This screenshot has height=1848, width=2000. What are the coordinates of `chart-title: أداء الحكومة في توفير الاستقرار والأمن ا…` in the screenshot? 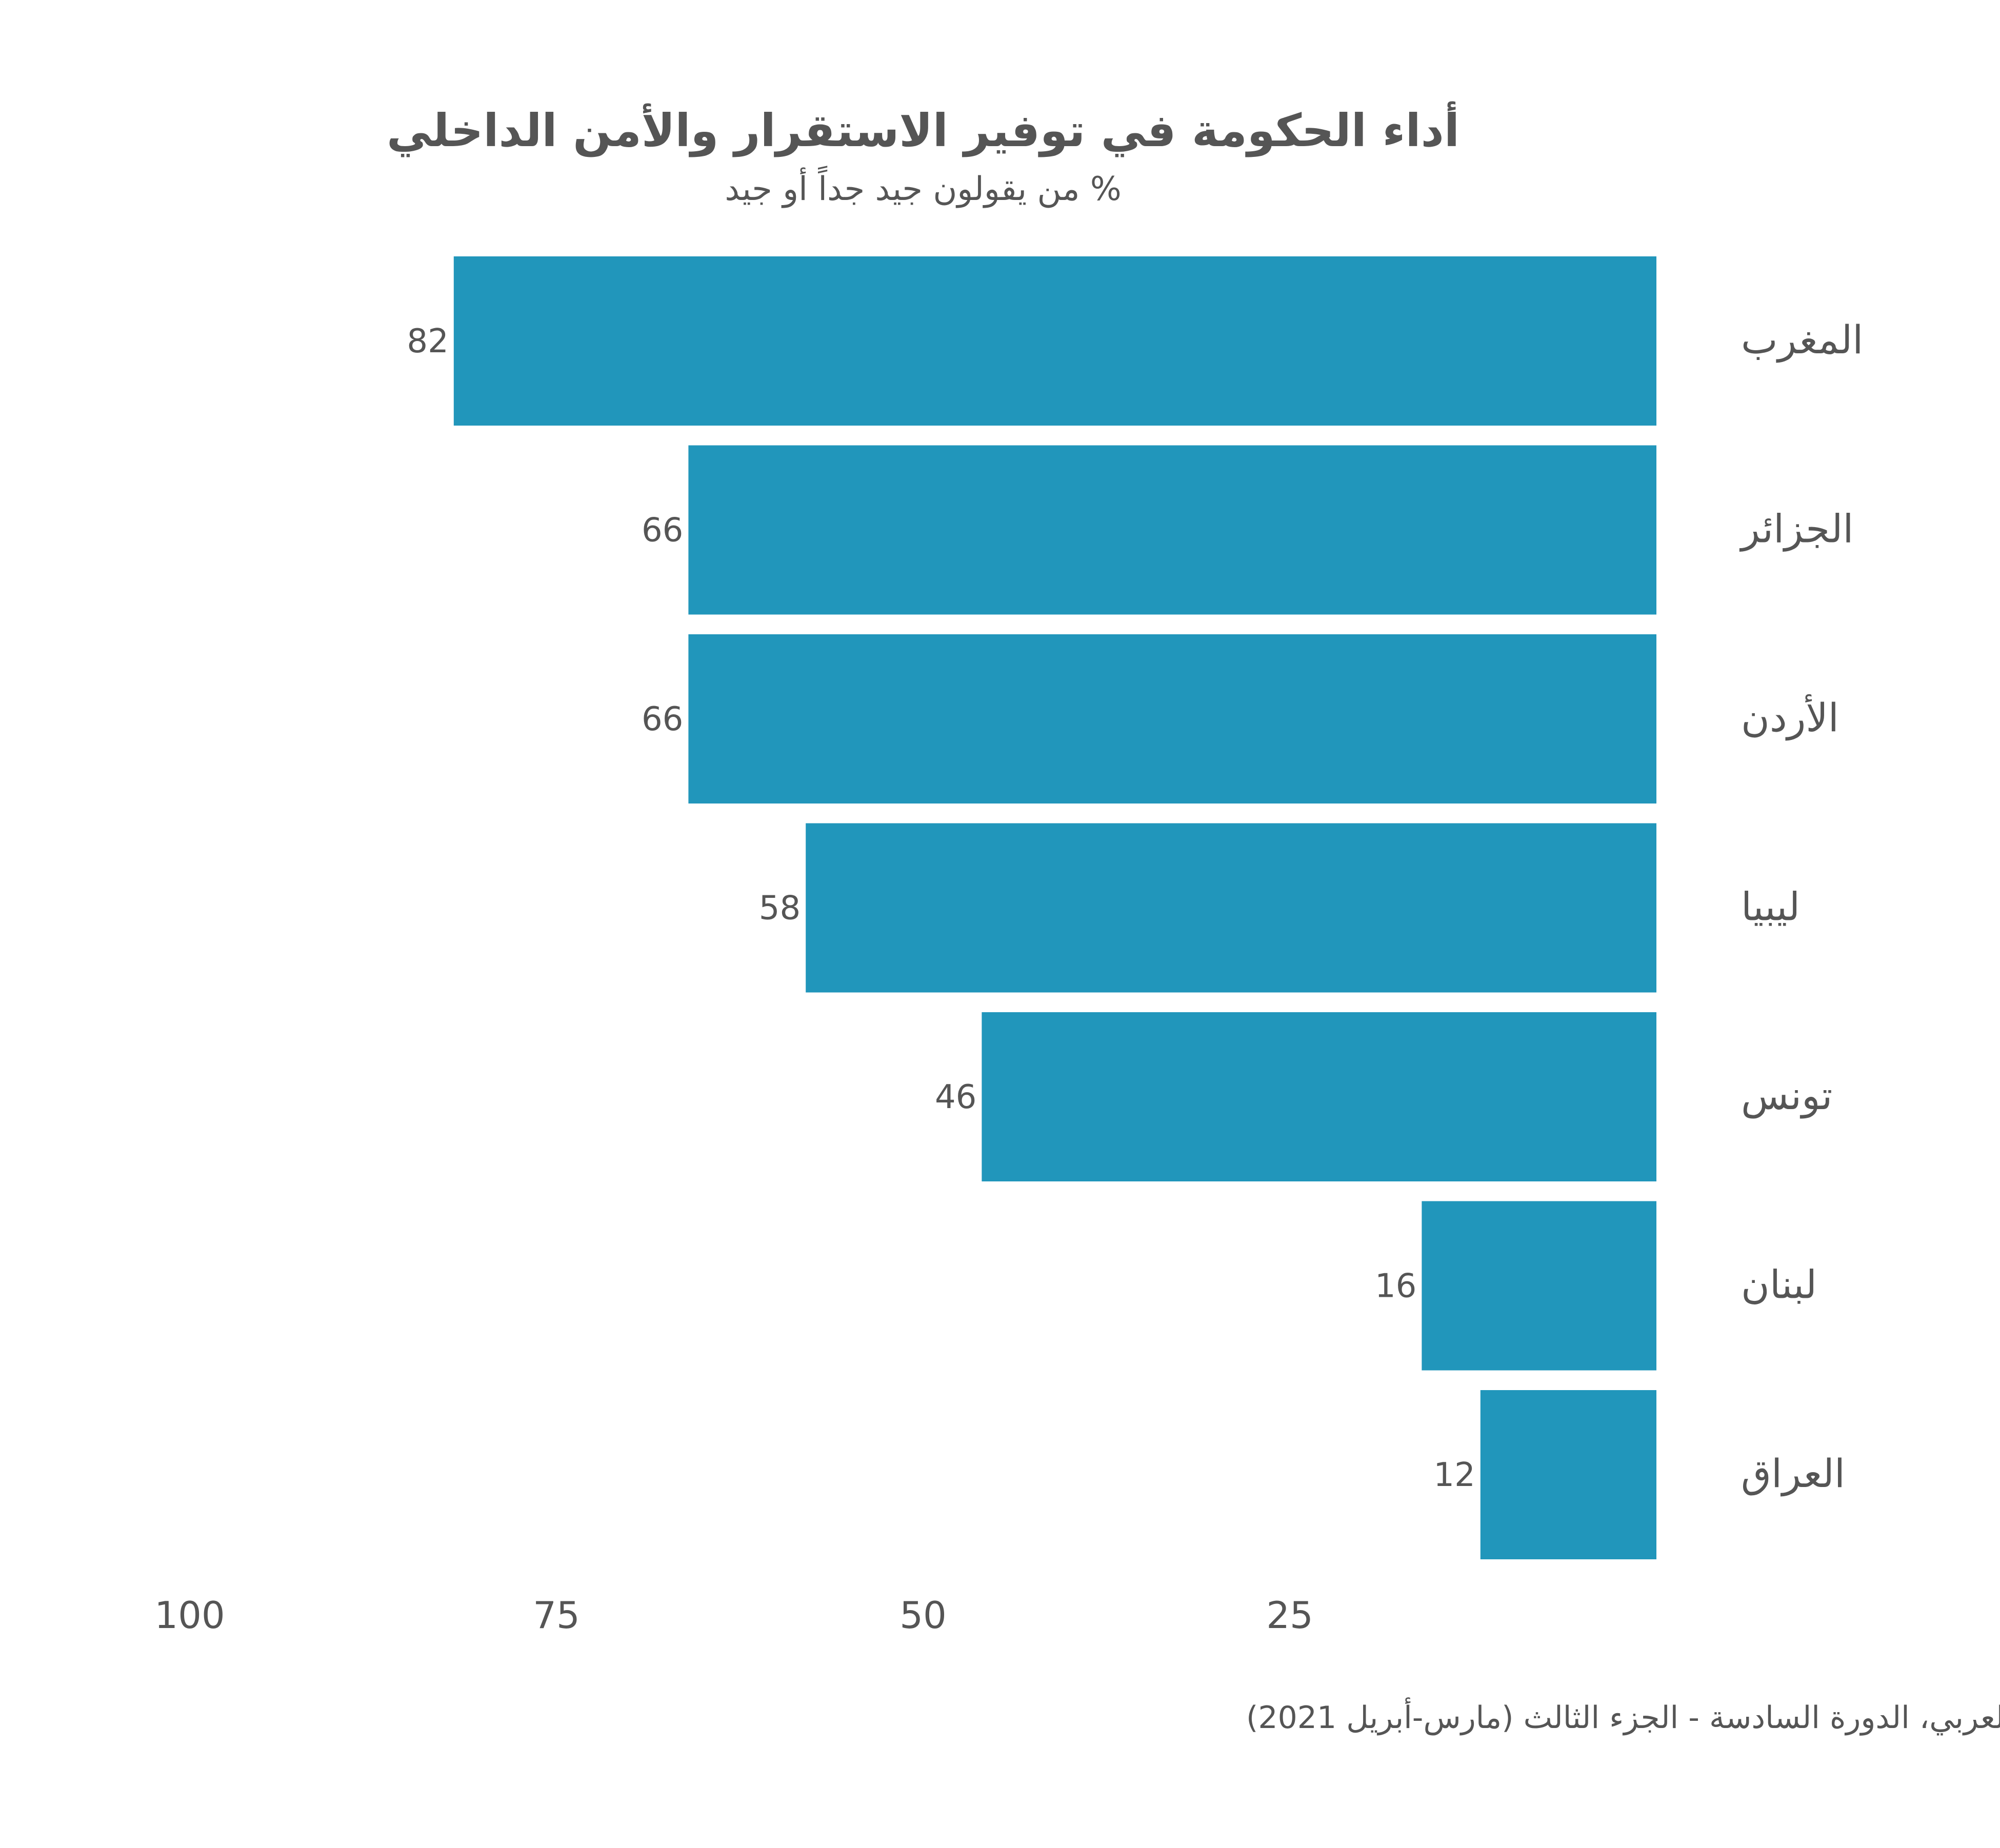 It's located at (923, 129).